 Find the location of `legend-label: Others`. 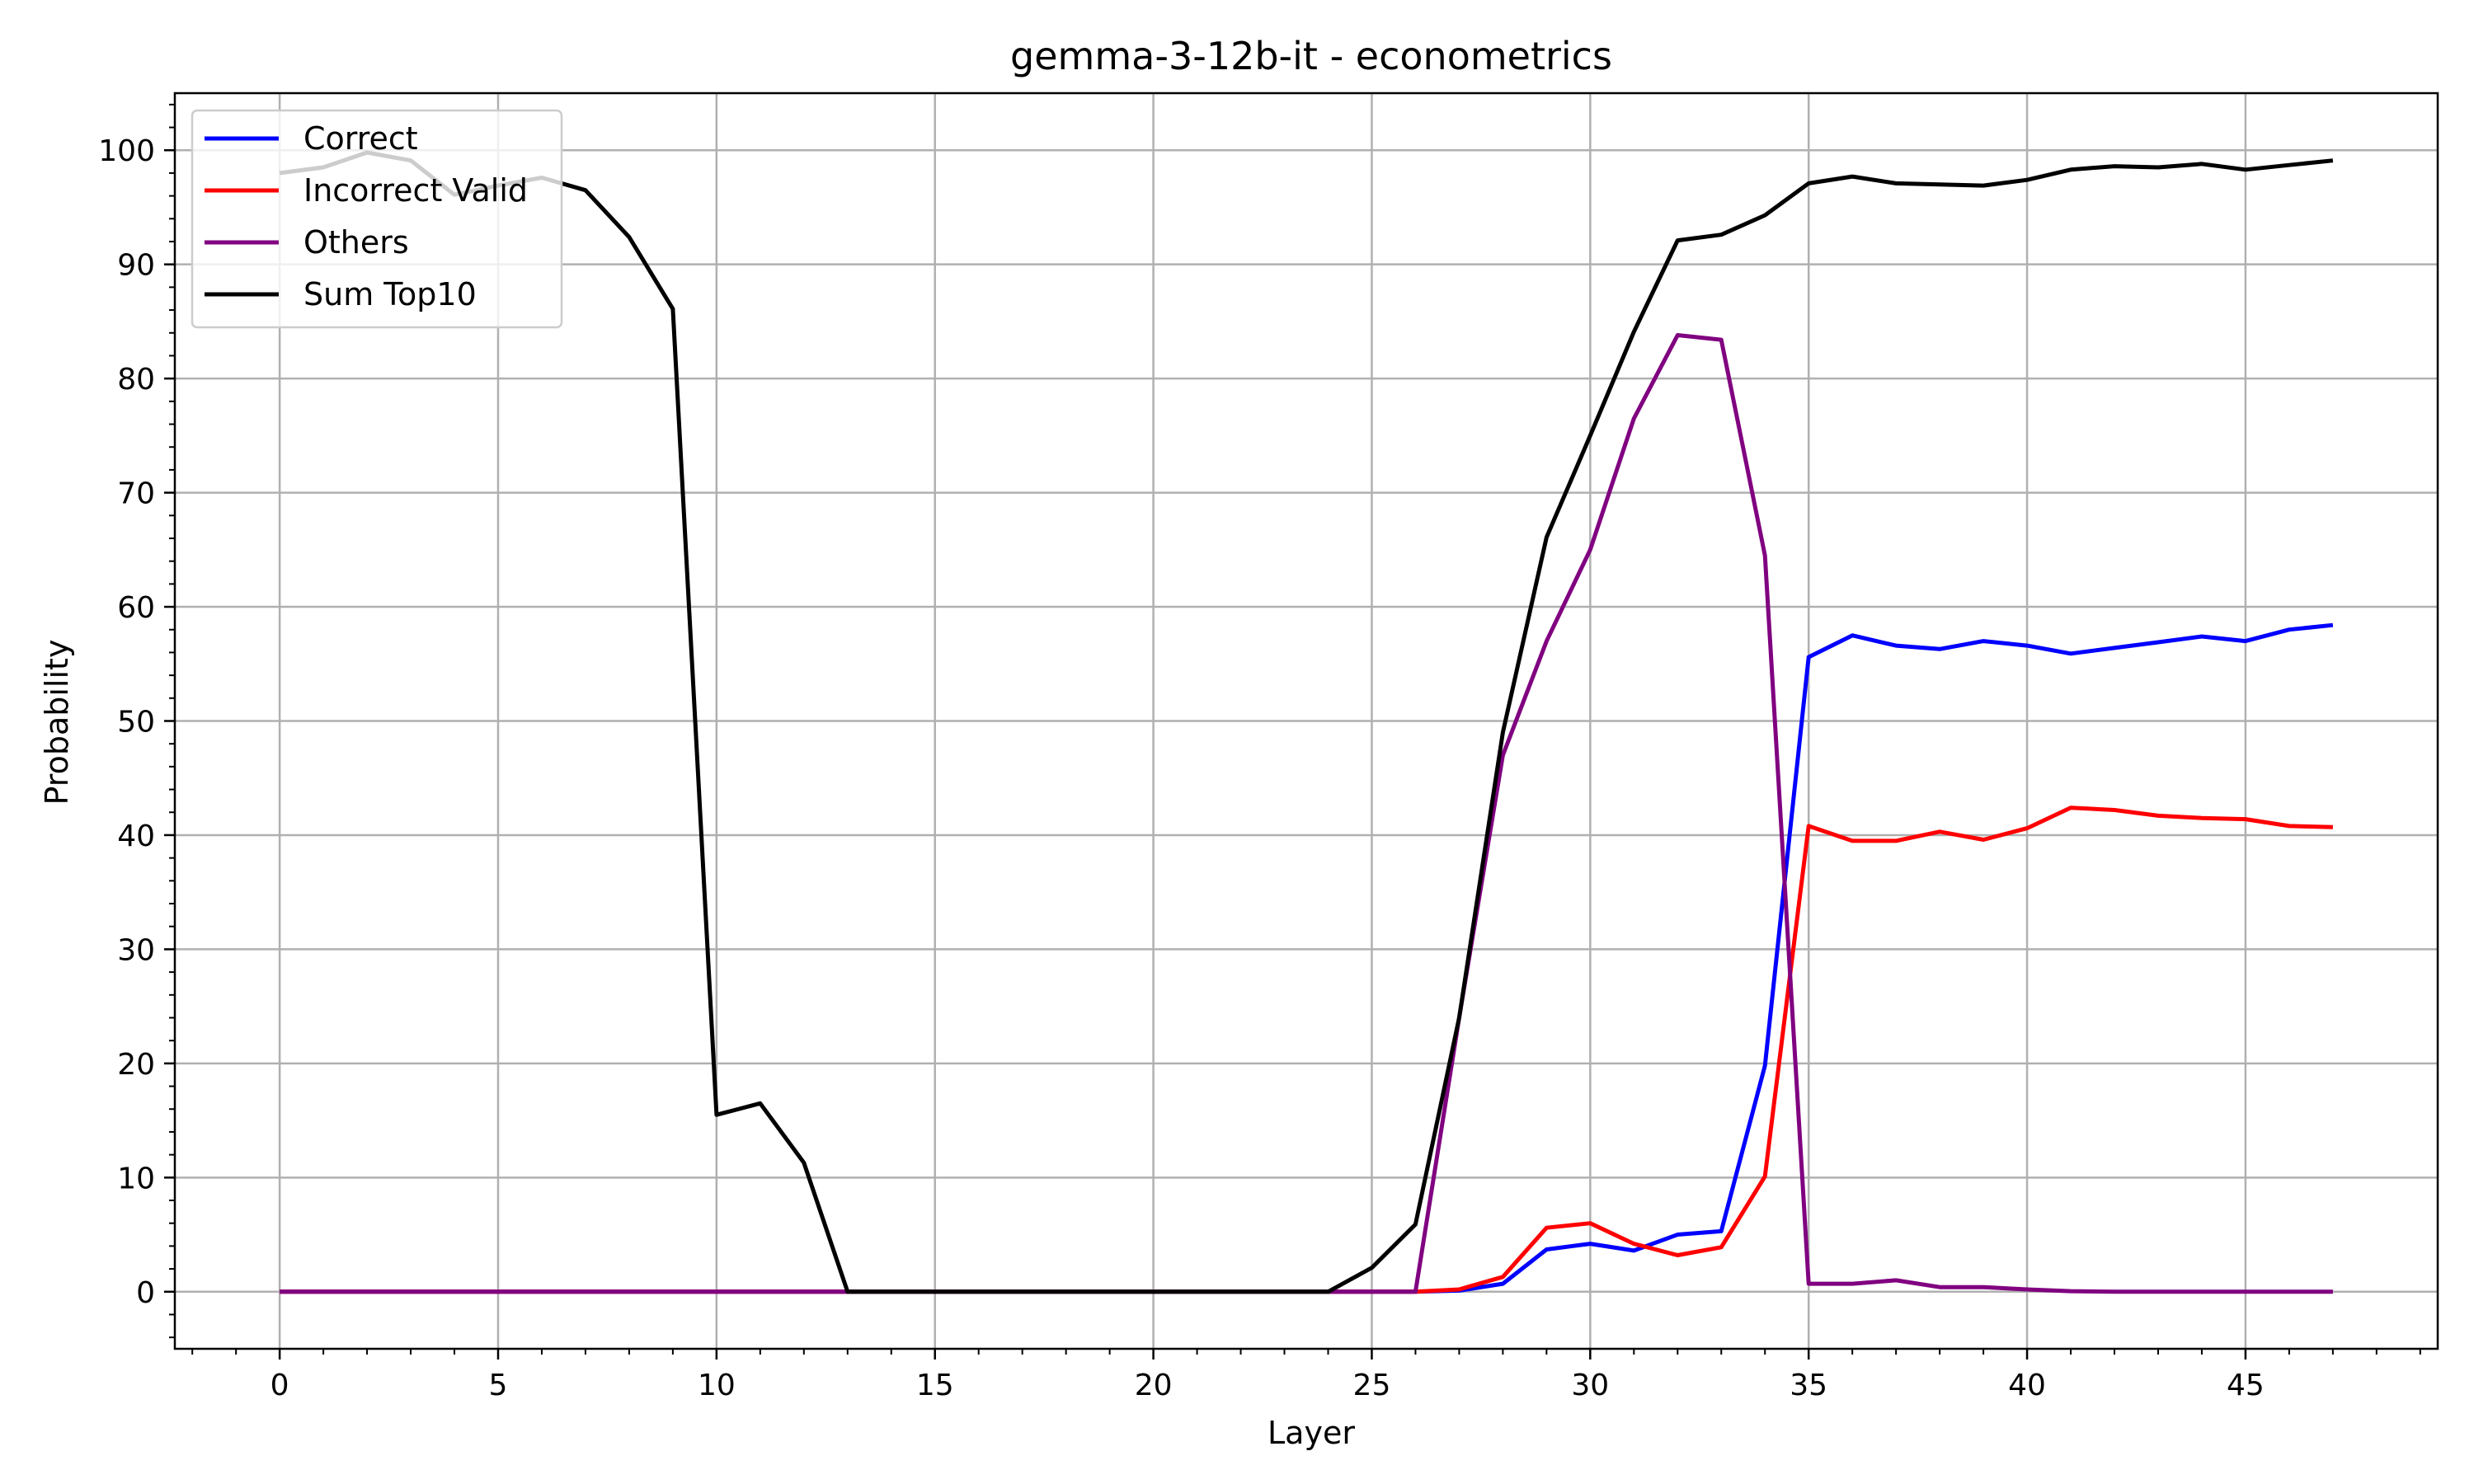

legend-label: Others is located at coordinates (356, 242).